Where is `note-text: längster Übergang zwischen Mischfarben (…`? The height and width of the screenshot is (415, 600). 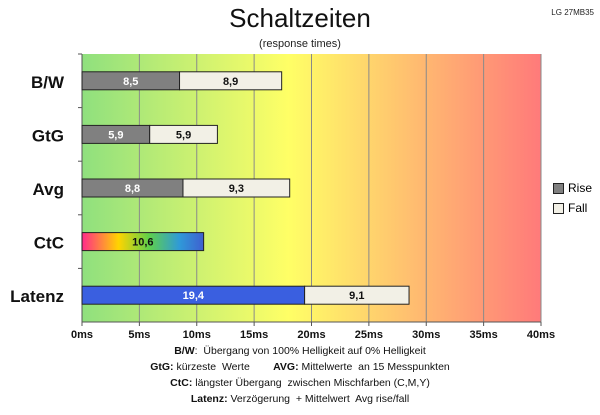 note-text: längster Übergang zwischen Mischfarben (… is located at coordinates (311, 383).